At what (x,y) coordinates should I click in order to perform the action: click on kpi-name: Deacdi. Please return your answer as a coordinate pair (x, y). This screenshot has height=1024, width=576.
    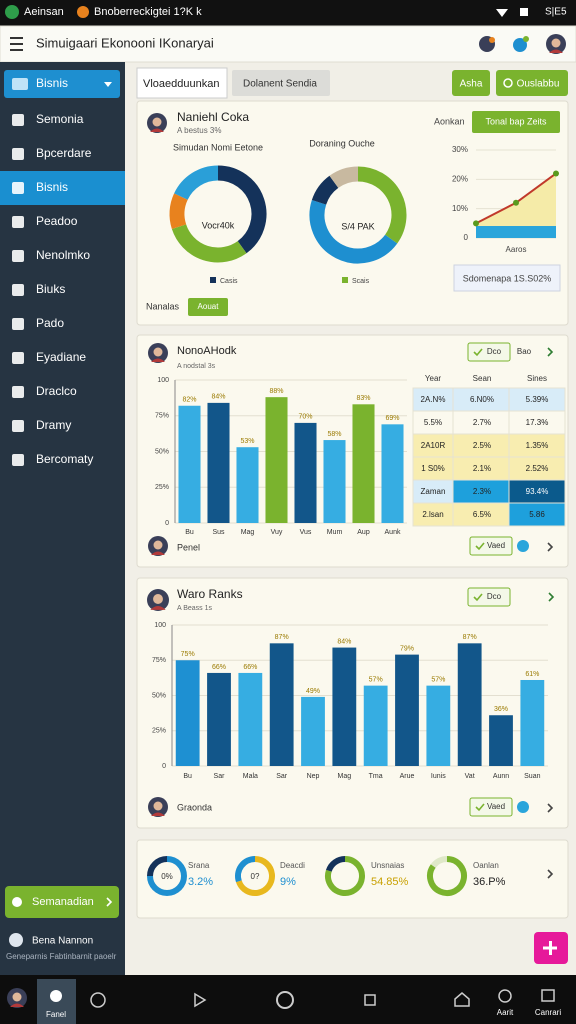
    Looking at the image, I should click on (292, 865).